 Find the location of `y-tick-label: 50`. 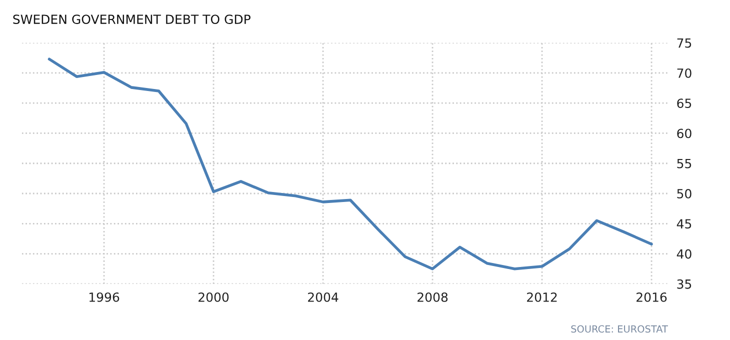

y-tick-label: 50 is located at coordinates (684, 193).